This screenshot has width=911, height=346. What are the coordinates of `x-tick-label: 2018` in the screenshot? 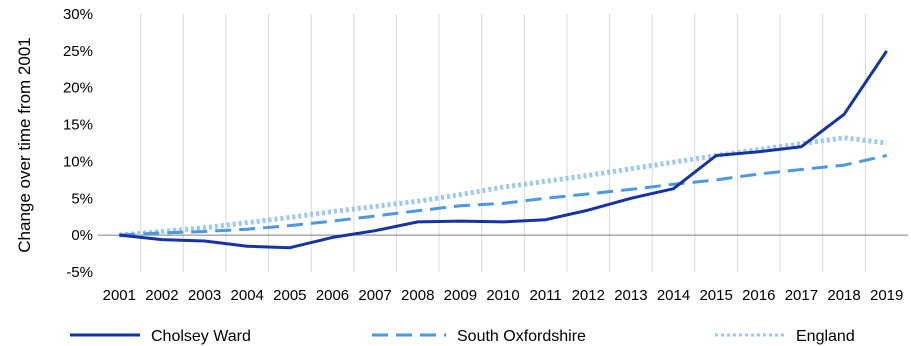 It's located at (843, 295).